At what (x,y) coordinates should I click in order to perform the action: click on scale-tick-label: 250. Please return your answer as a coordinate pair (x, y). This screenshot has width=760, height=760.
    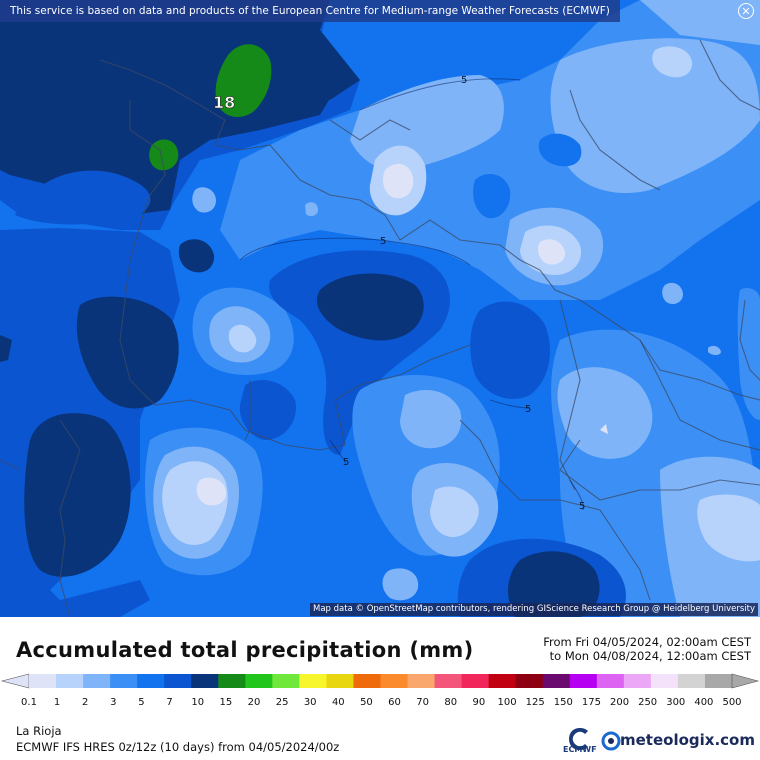
    Looking at the image, I should click on (648, 702).